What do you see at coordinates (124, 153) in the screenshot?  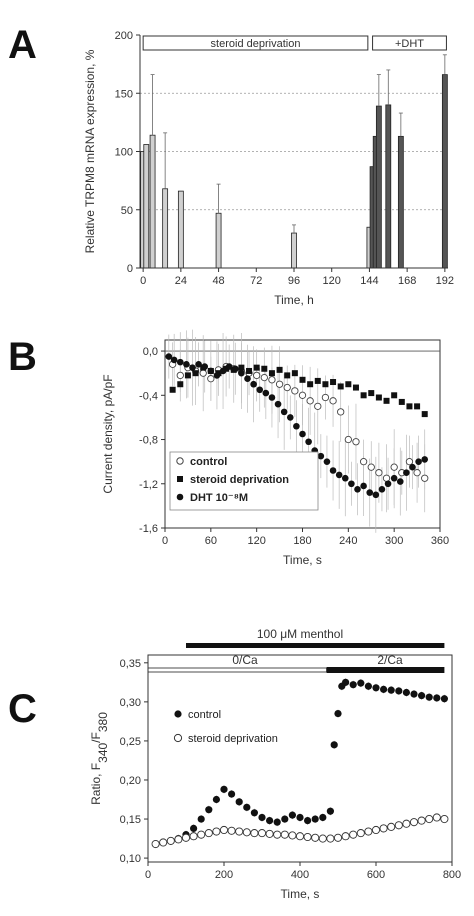 I see `y-tick-label: 100` at bounding box center [124, 153].